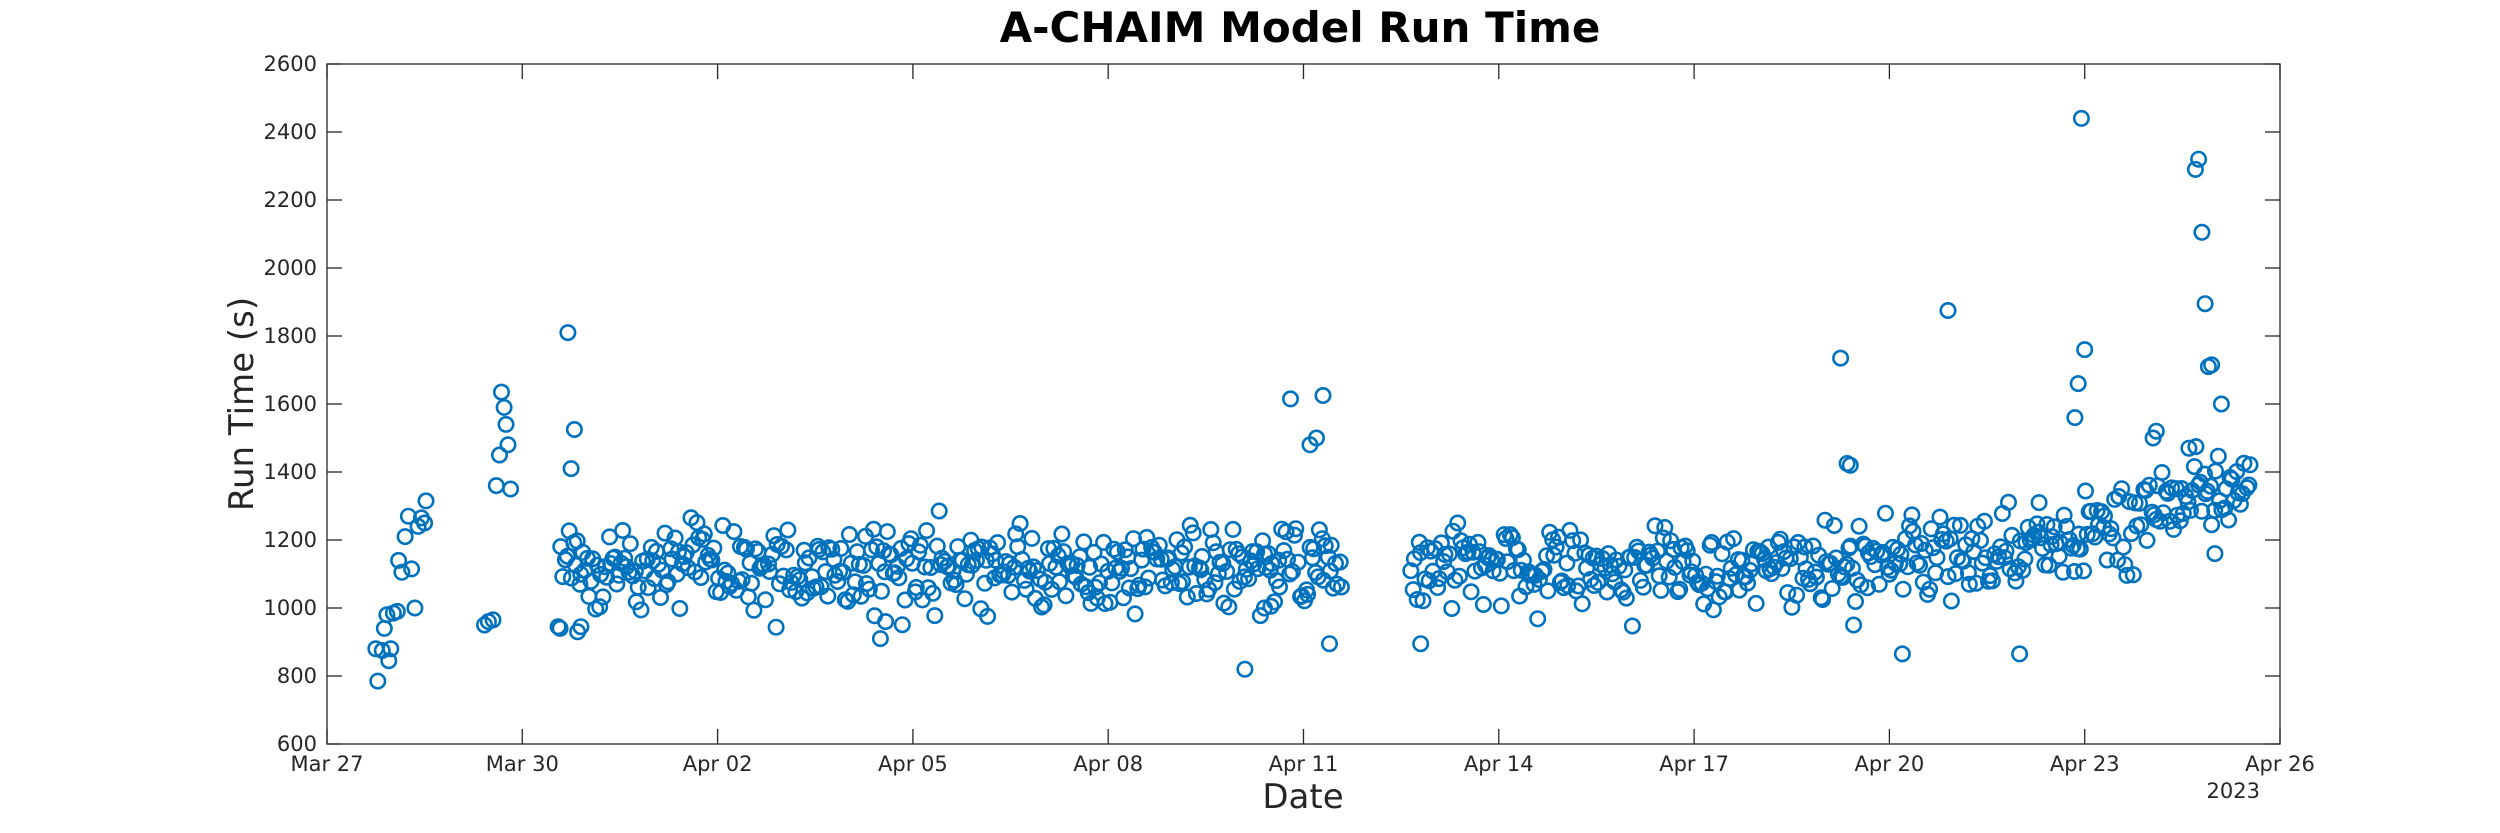  What do you see at coordinates (290, 404) in the screenshot?
I see `y-tick-label: 1600` at bounding box center [290, 404].